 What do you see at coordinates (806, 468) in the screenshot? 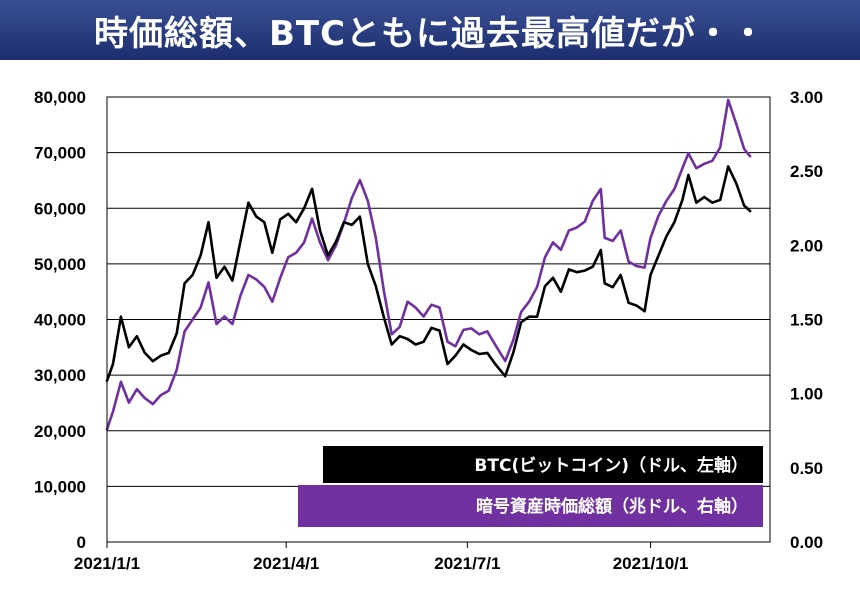
I see `y-right-tick-label: 0.50` at bounding box center [806, 468].